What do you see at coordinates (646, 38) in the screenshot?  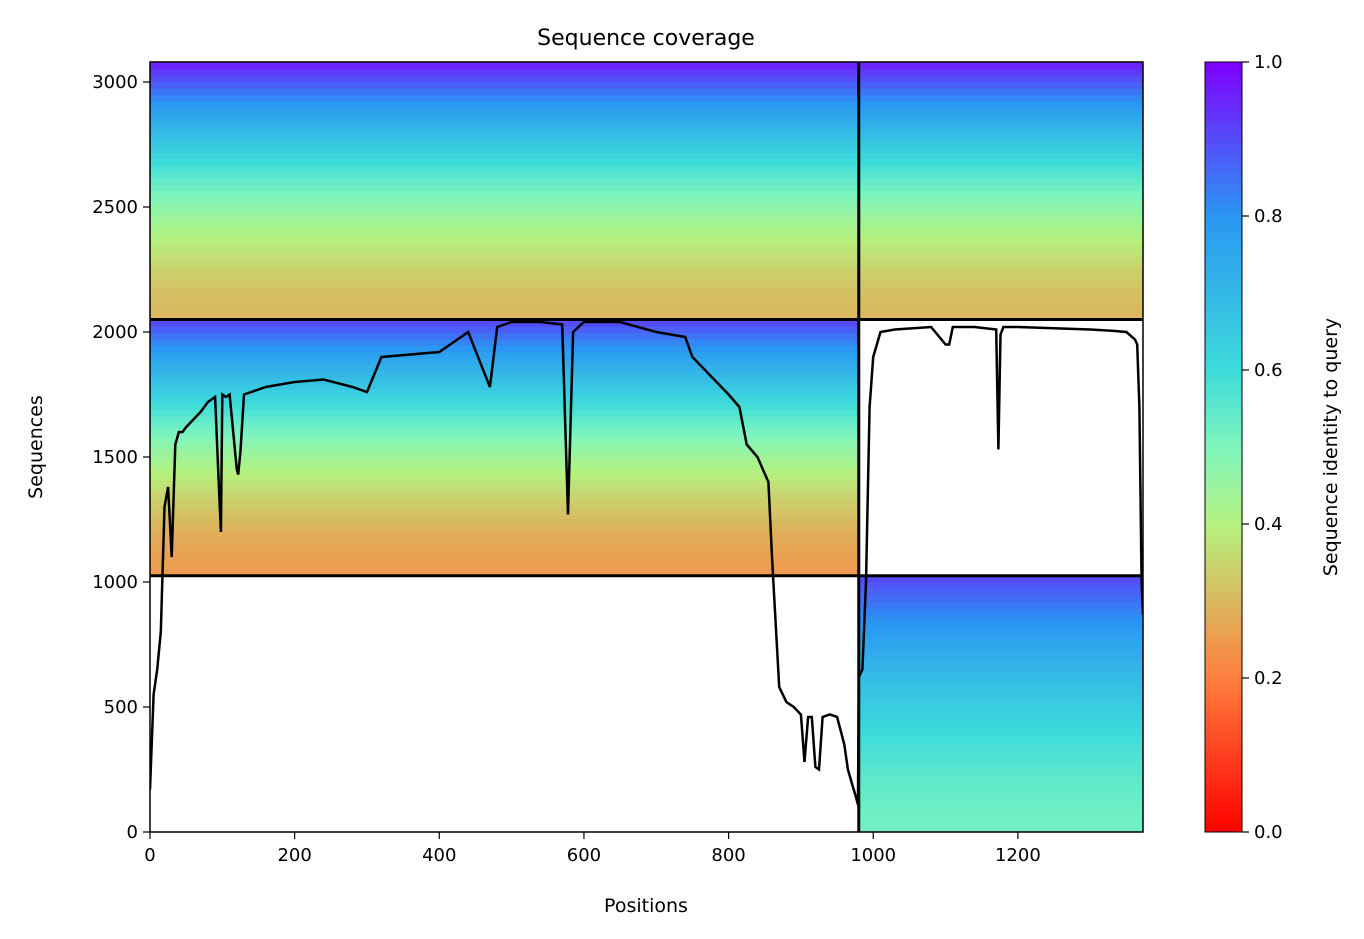 I see `chart-title: Sequence coverage` at bounding box center [646, 38].